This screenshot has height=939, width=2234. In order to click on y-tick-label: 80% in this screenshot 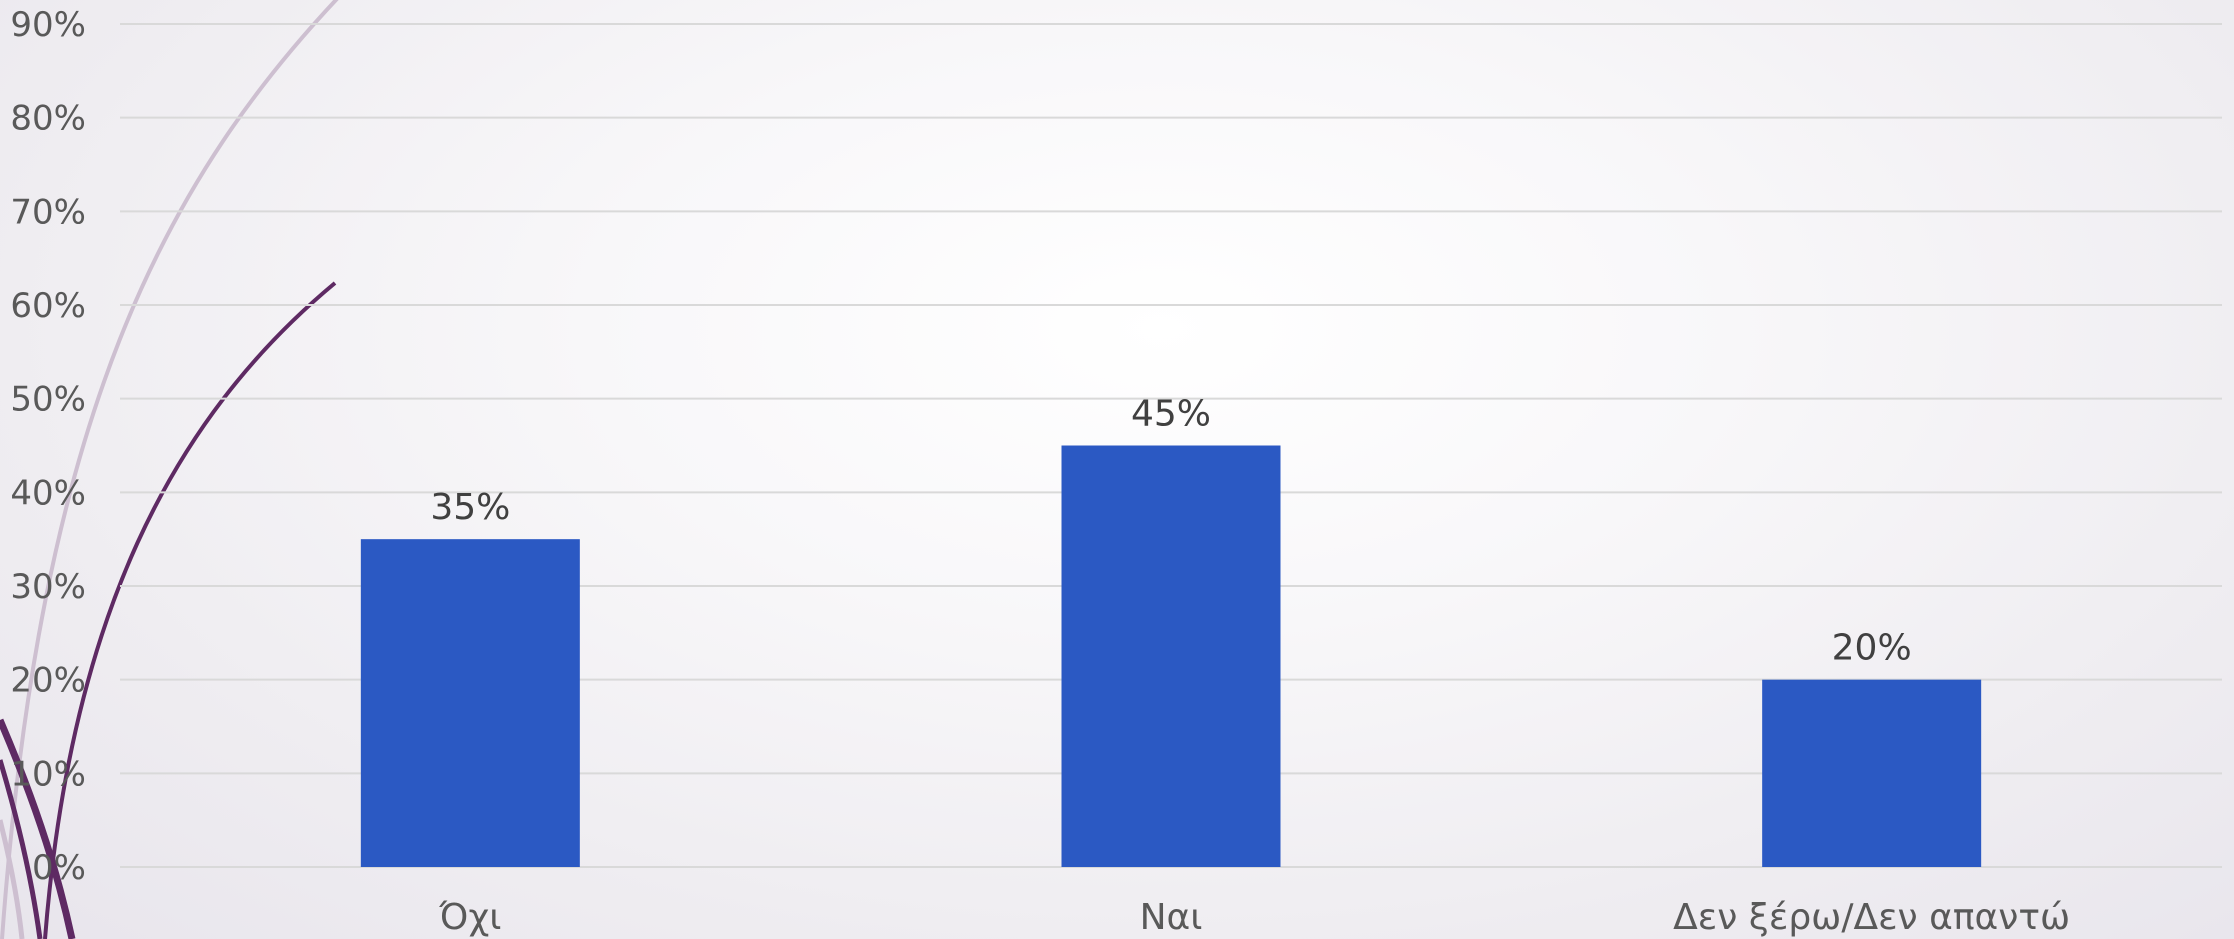, I will do `click(48, 119)`.